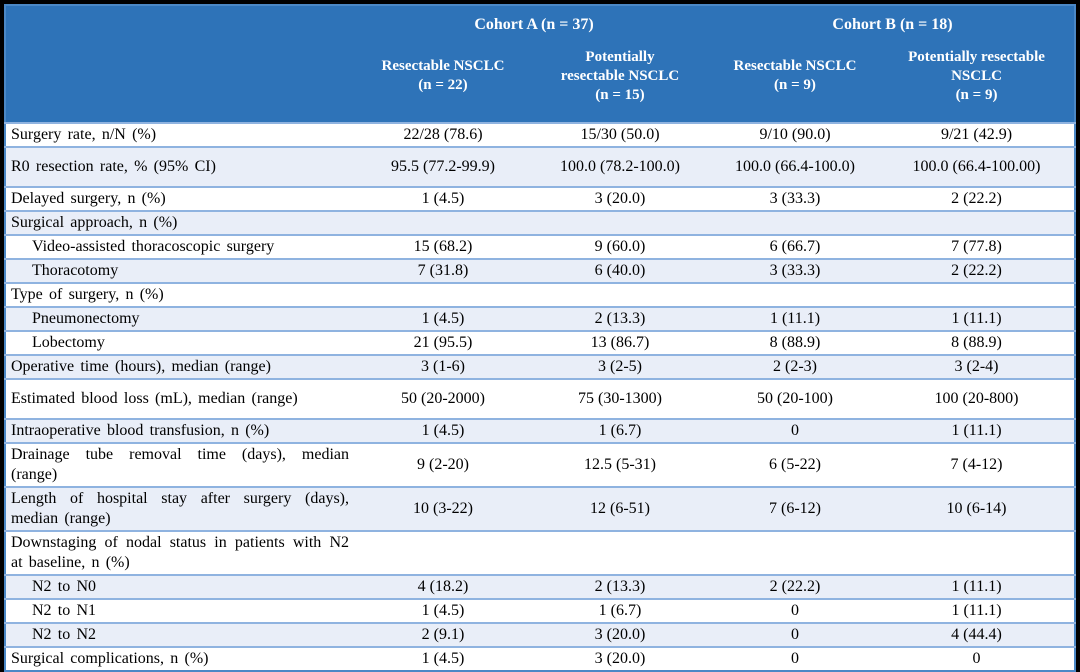  I want to click on cell-value: 100 (20-800), so click(977, 398).